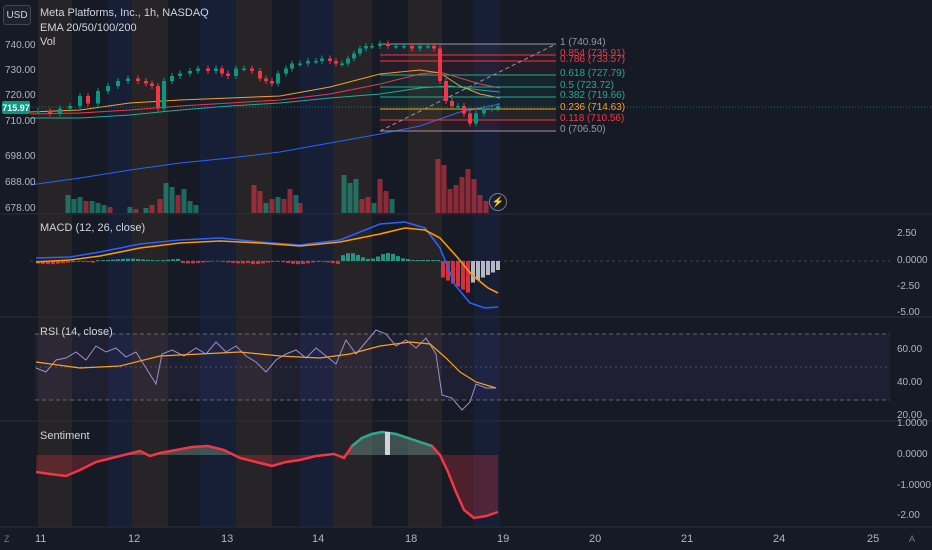 The height and width of the screenshot is (550, 932). I want to click on sentiment-area, so click(267, 475).